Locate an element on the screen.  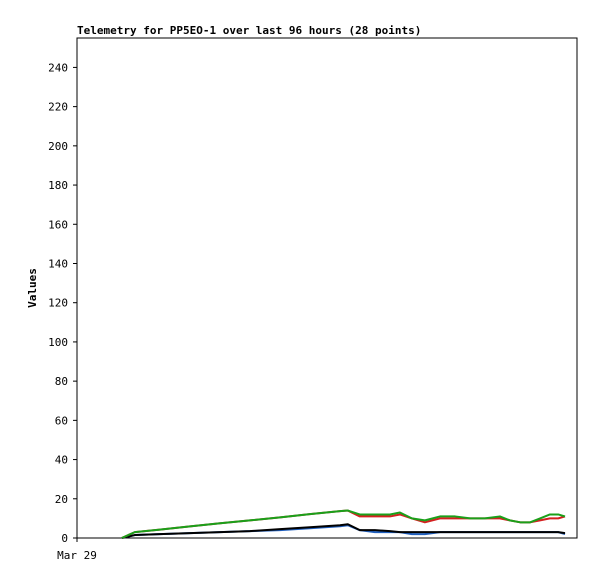
y-tick-label: 100 is located at coordinates (58, 342).